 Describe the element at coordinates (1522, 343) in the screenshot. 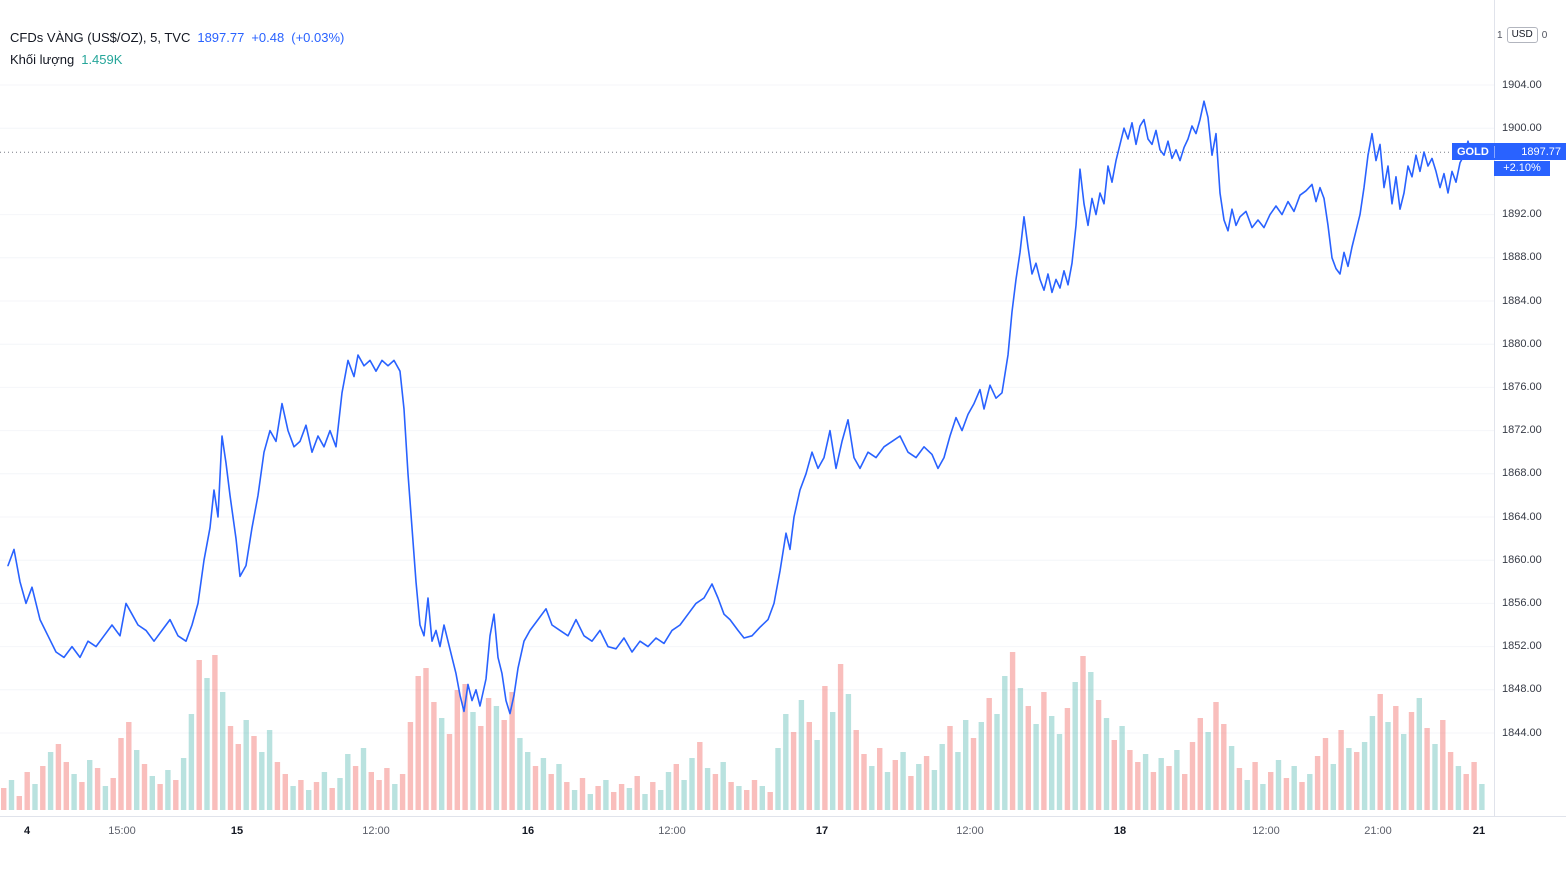

I see `price-tick-label: 1880.00` at that location.